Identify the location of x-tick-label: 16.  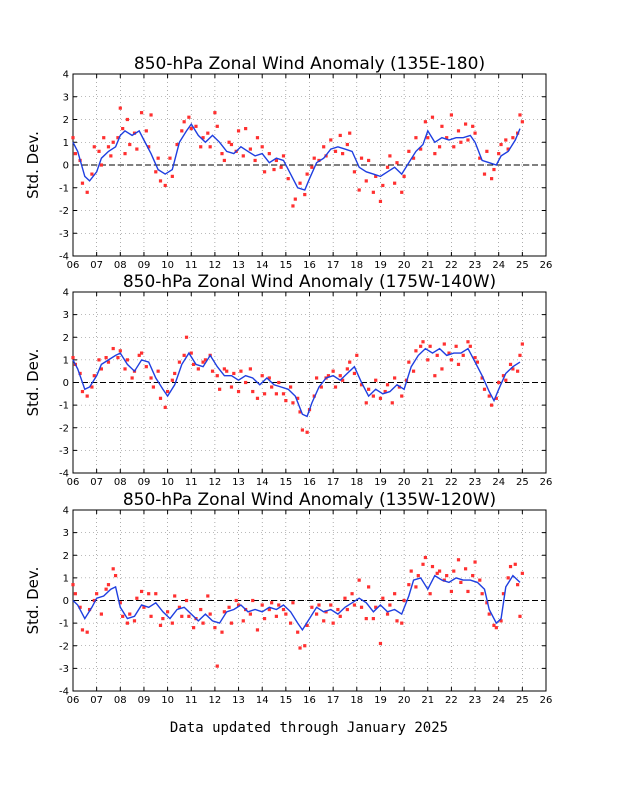
(309, 700).